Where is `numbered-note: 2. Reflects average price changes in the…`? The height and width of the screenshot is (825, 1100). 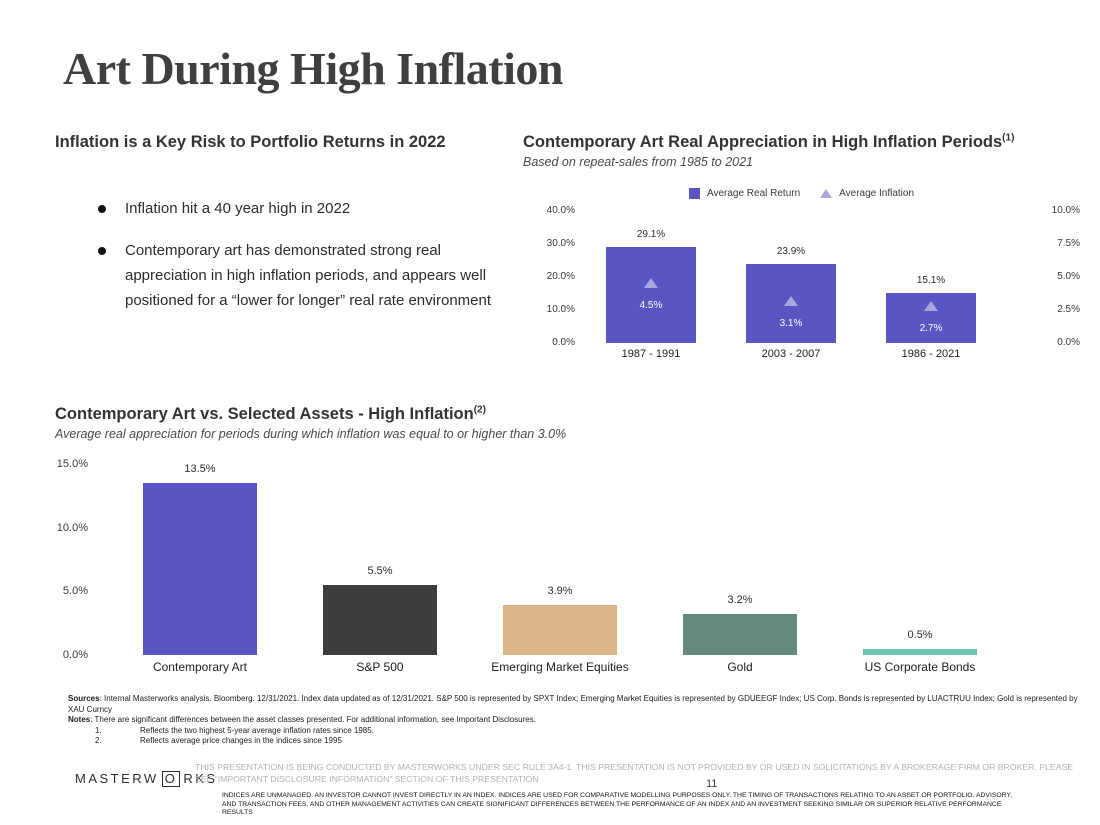 numbered-note: 2. Reflects average price changes in the… is located at coordinates (574, 741).